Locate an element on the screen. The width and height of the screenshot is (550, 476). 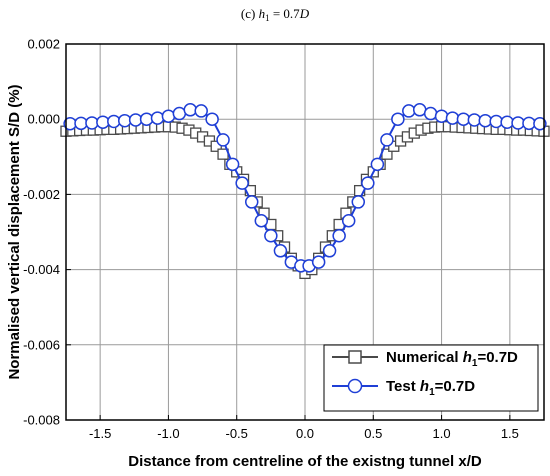
panel-variable: h is located at coordinates (262, 13).